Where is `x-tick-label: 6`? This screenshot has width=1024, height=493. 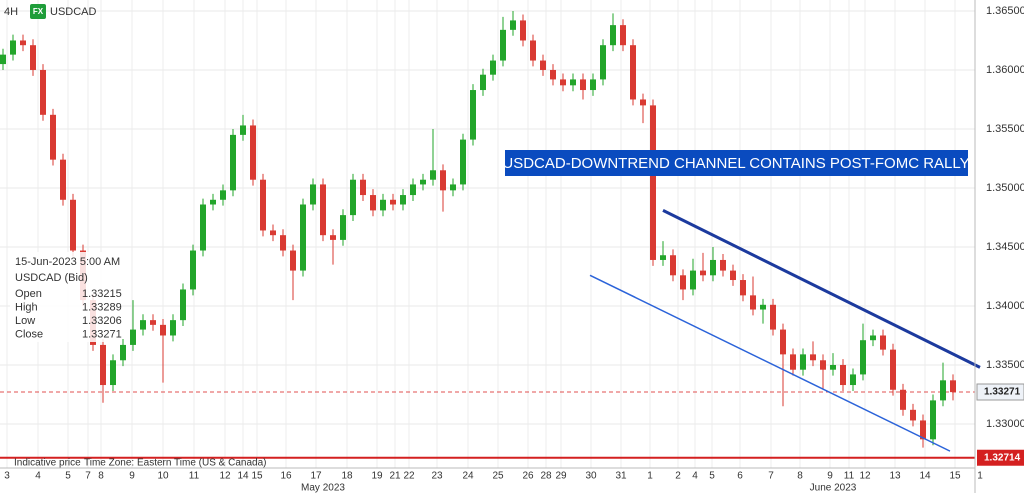 x-tick-label: 6 is located at coordinates (740, 476).